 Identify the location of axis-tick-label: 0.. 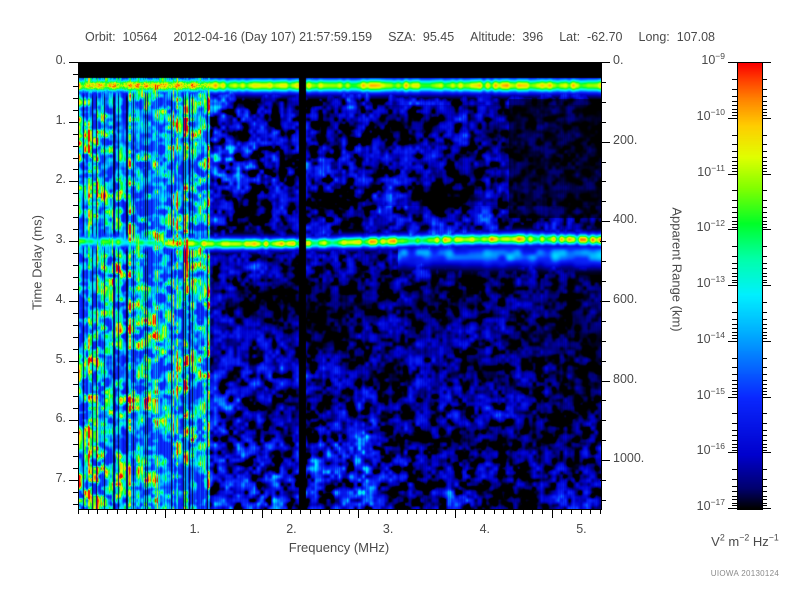
(618, 60).